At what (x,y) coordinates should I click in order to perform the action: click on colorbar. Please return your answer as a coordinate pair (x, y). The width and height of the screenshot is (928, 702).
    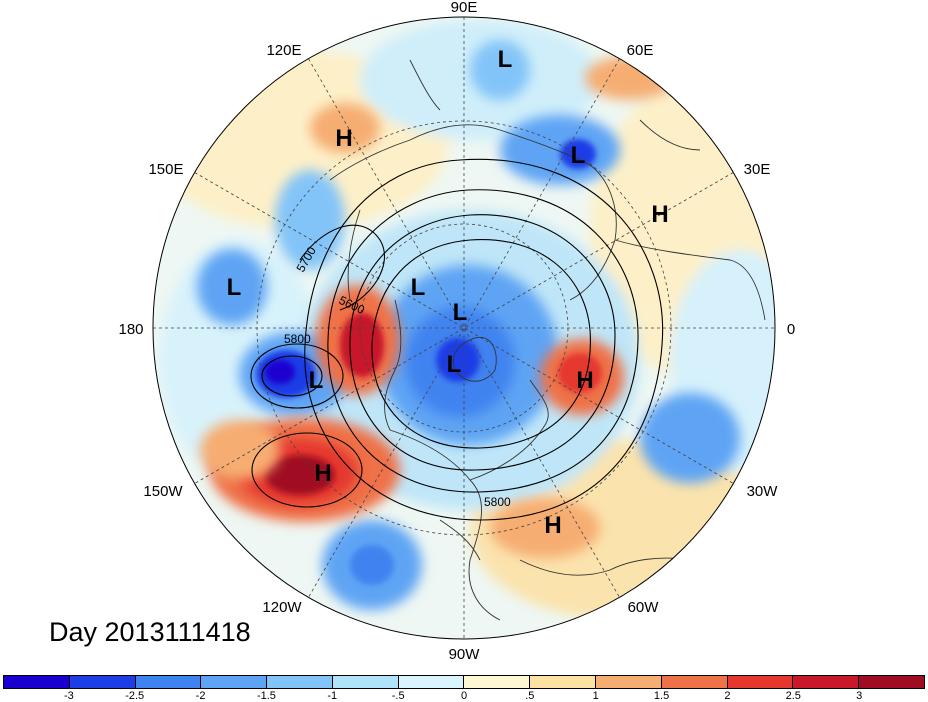
    Looking at the image, I should click on (464, 682).